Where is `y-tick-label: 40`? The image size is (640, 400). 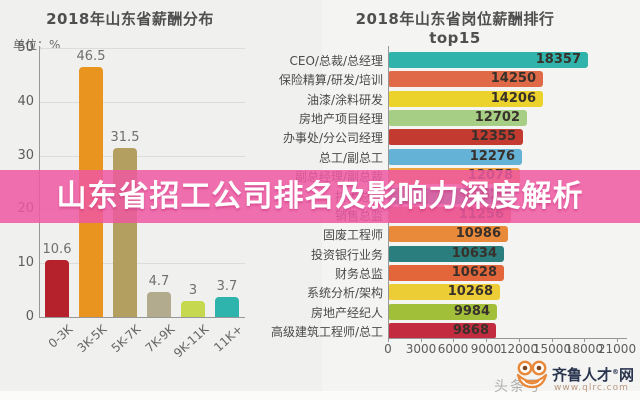
y-tick-label: 40 is located at coordinates (25, 101).